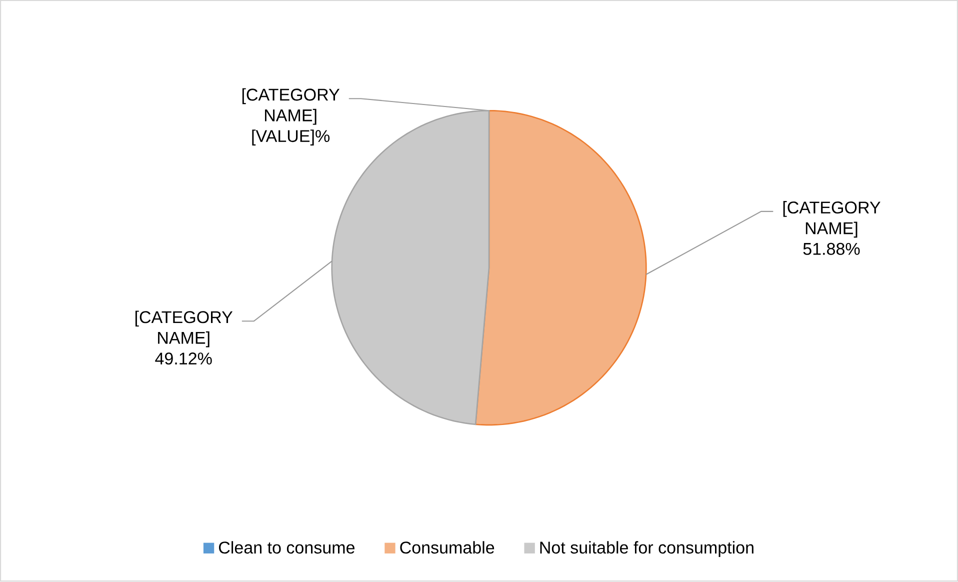 The width and height of the screenshot is (958, 582). What do you see at coordinates (447, 547) in the screenshot?
I see `legend-label: Consumable` at bounding box center [447, 547].